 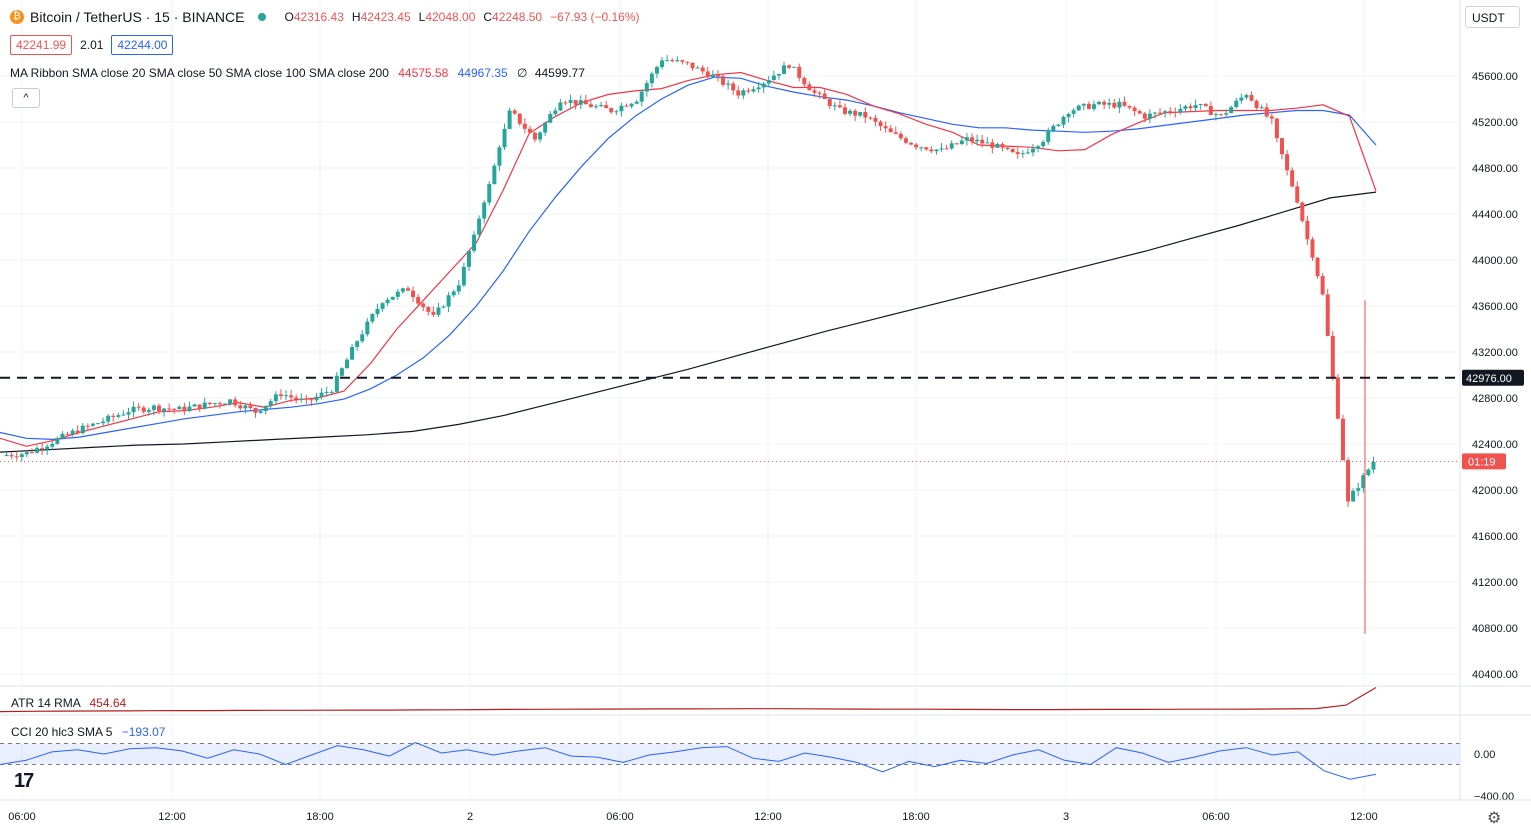 I want to click on ma100-value: ∅, so click(x=522, y=73).